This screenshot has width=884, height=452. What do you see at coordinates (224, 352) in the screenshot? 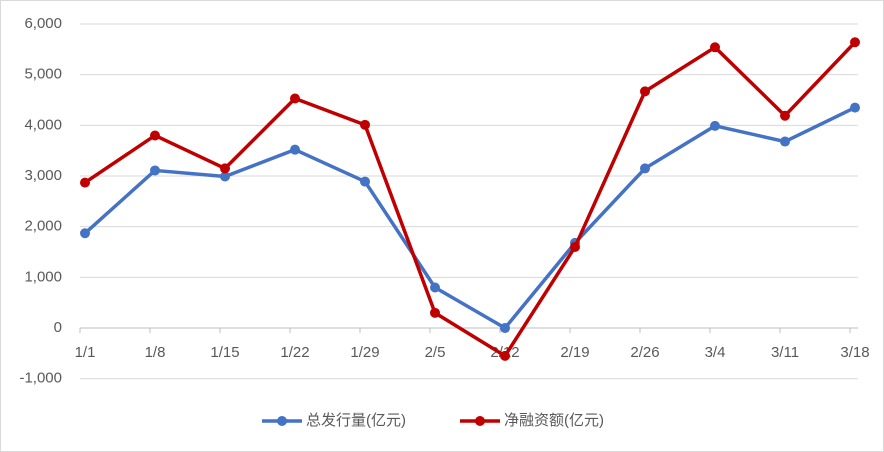
I see `x-tick-label: 1/15` at bounding box center [224, 352].